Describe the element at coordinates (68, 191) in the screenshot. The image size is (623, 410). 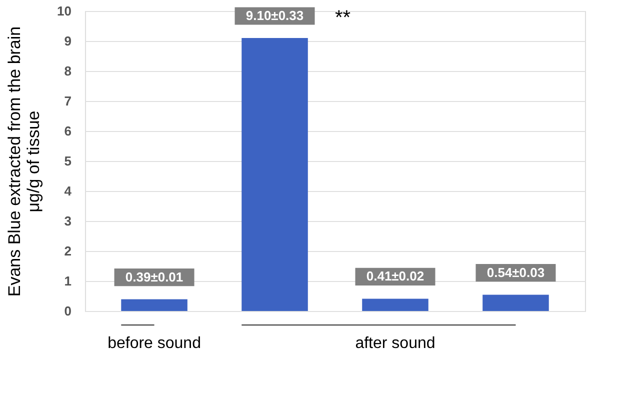
I see `y-tick-label: 4` at that location.